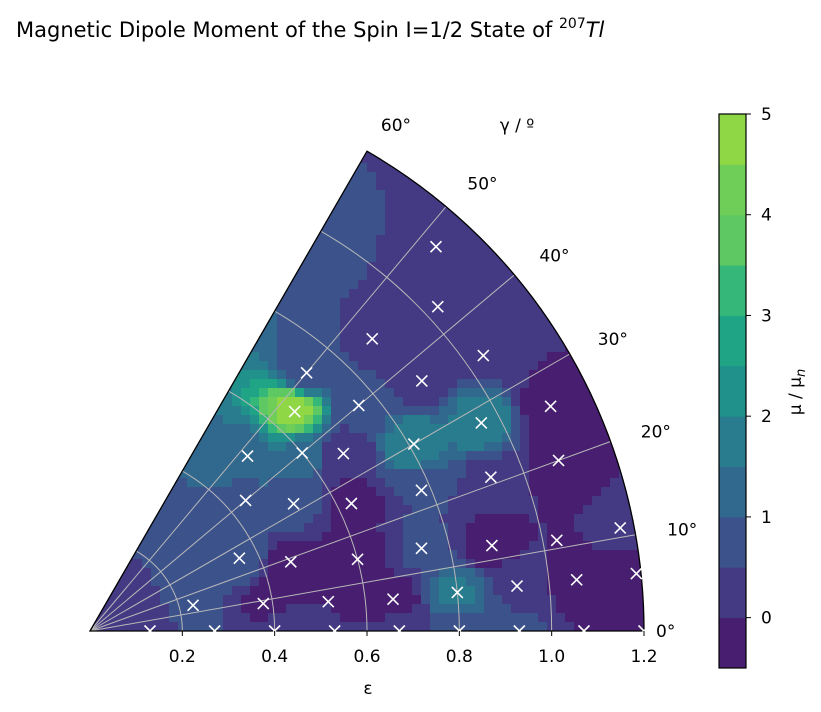  What do you see at coordinates (766, 518) in the screenshot?
I see `colorbar-tick-label: 1` at bounding box center [766, 518].